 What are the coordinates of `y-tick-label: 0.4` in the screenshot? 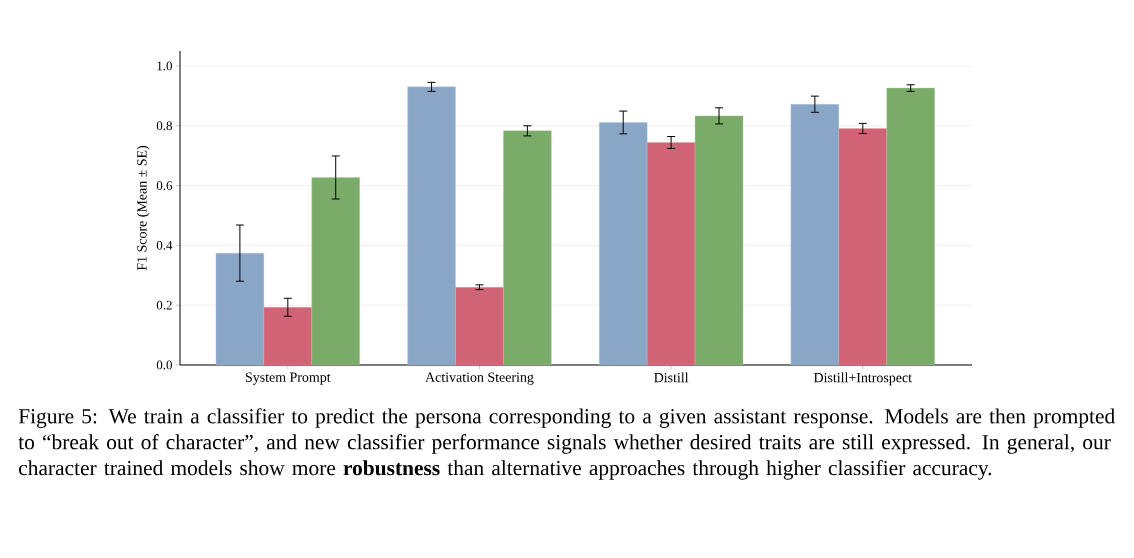 It's located at (164, 245).